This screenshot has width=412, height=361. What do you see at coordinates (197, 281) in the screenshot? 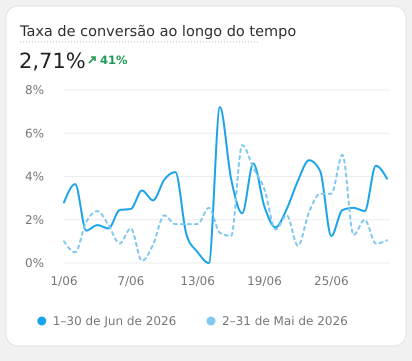
I see `x-tick-label: 13/06` at bounding box center [197, 281].